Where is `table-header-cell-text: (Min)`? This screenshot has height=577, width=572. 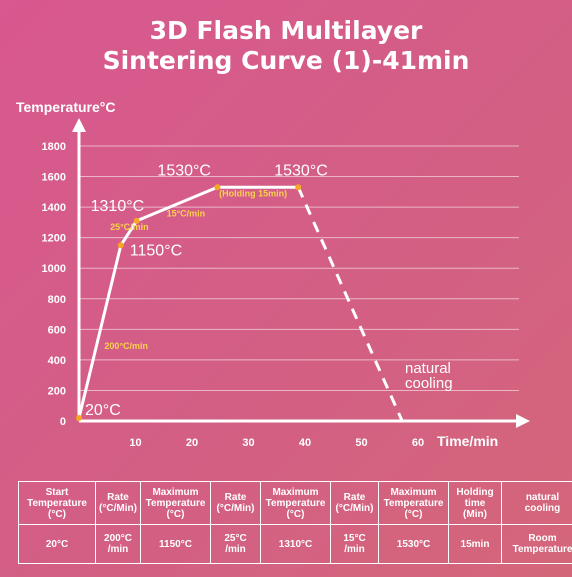
table-header-cell-text: (Min) is located at coordinates (475, 514).